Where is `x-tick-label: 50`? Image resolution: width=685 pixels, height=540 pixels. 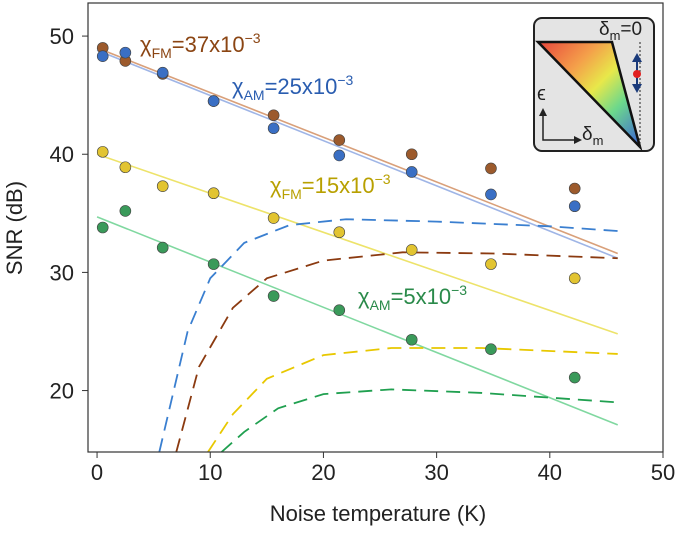 x-tick-label: 50 is located at coordinates (663, 472).